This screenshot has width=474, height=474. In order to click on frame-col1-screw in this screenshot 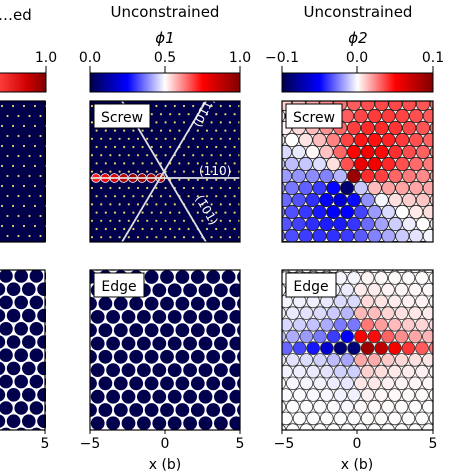, I will do `click(23, 171)`.